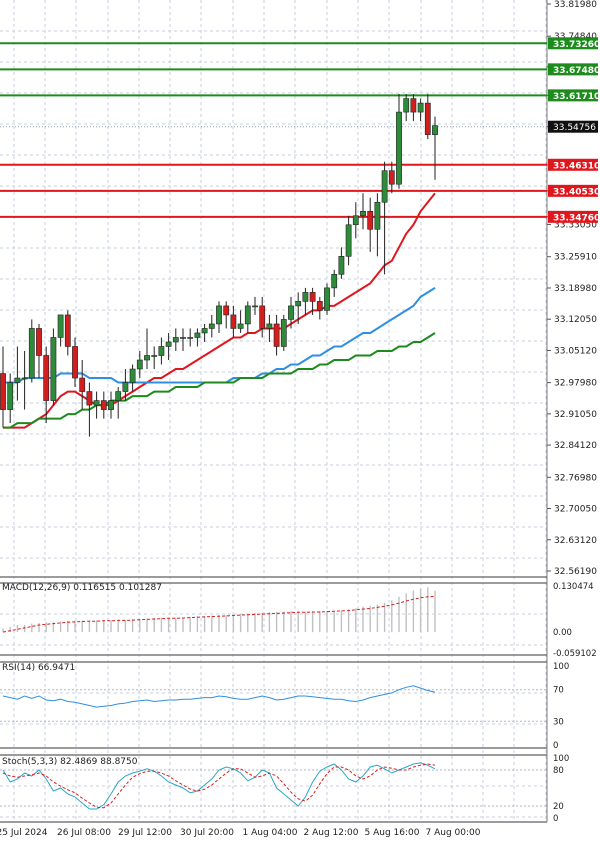  I want to click on current-price-badge, so click(573, 126).